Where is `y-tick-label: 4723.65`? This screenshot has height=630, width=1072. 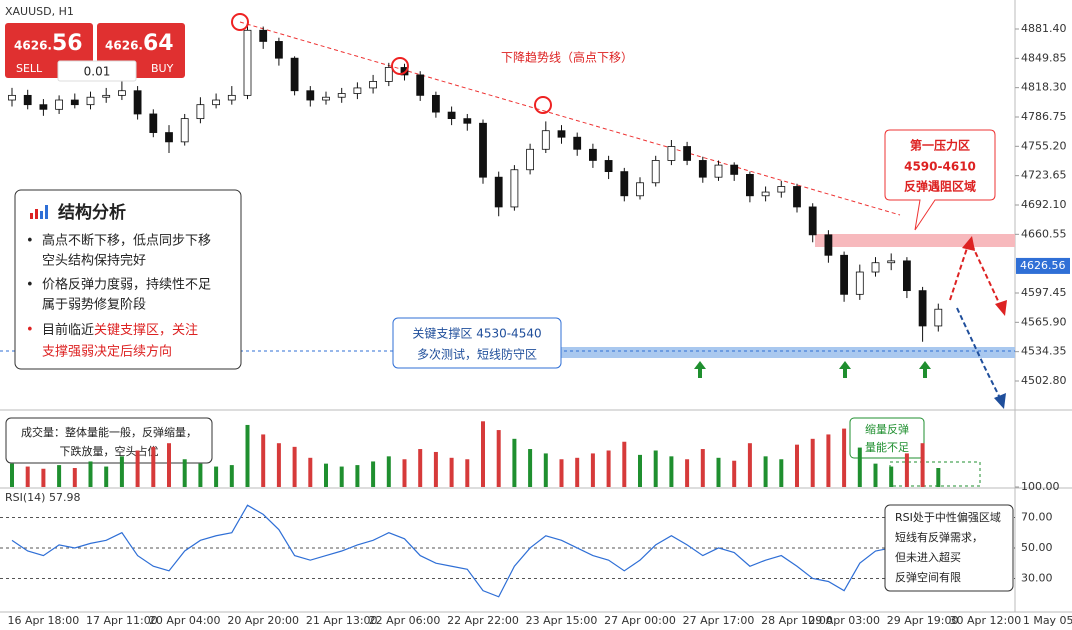
y-tick-label: 4723.65 is located at coordinates (1044, 175).